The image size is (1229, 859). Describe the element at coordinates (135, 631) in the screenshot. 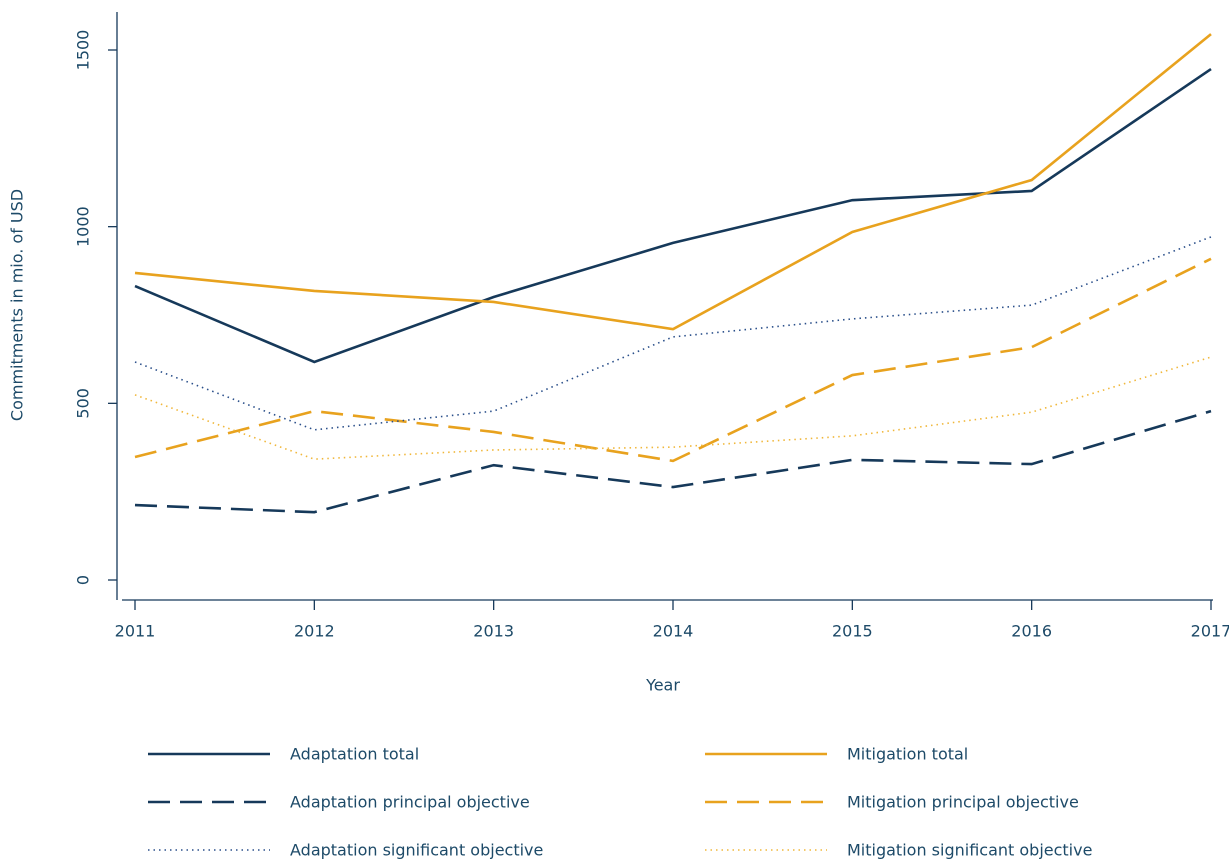

I see `x-tick-label: 2011` at that location.